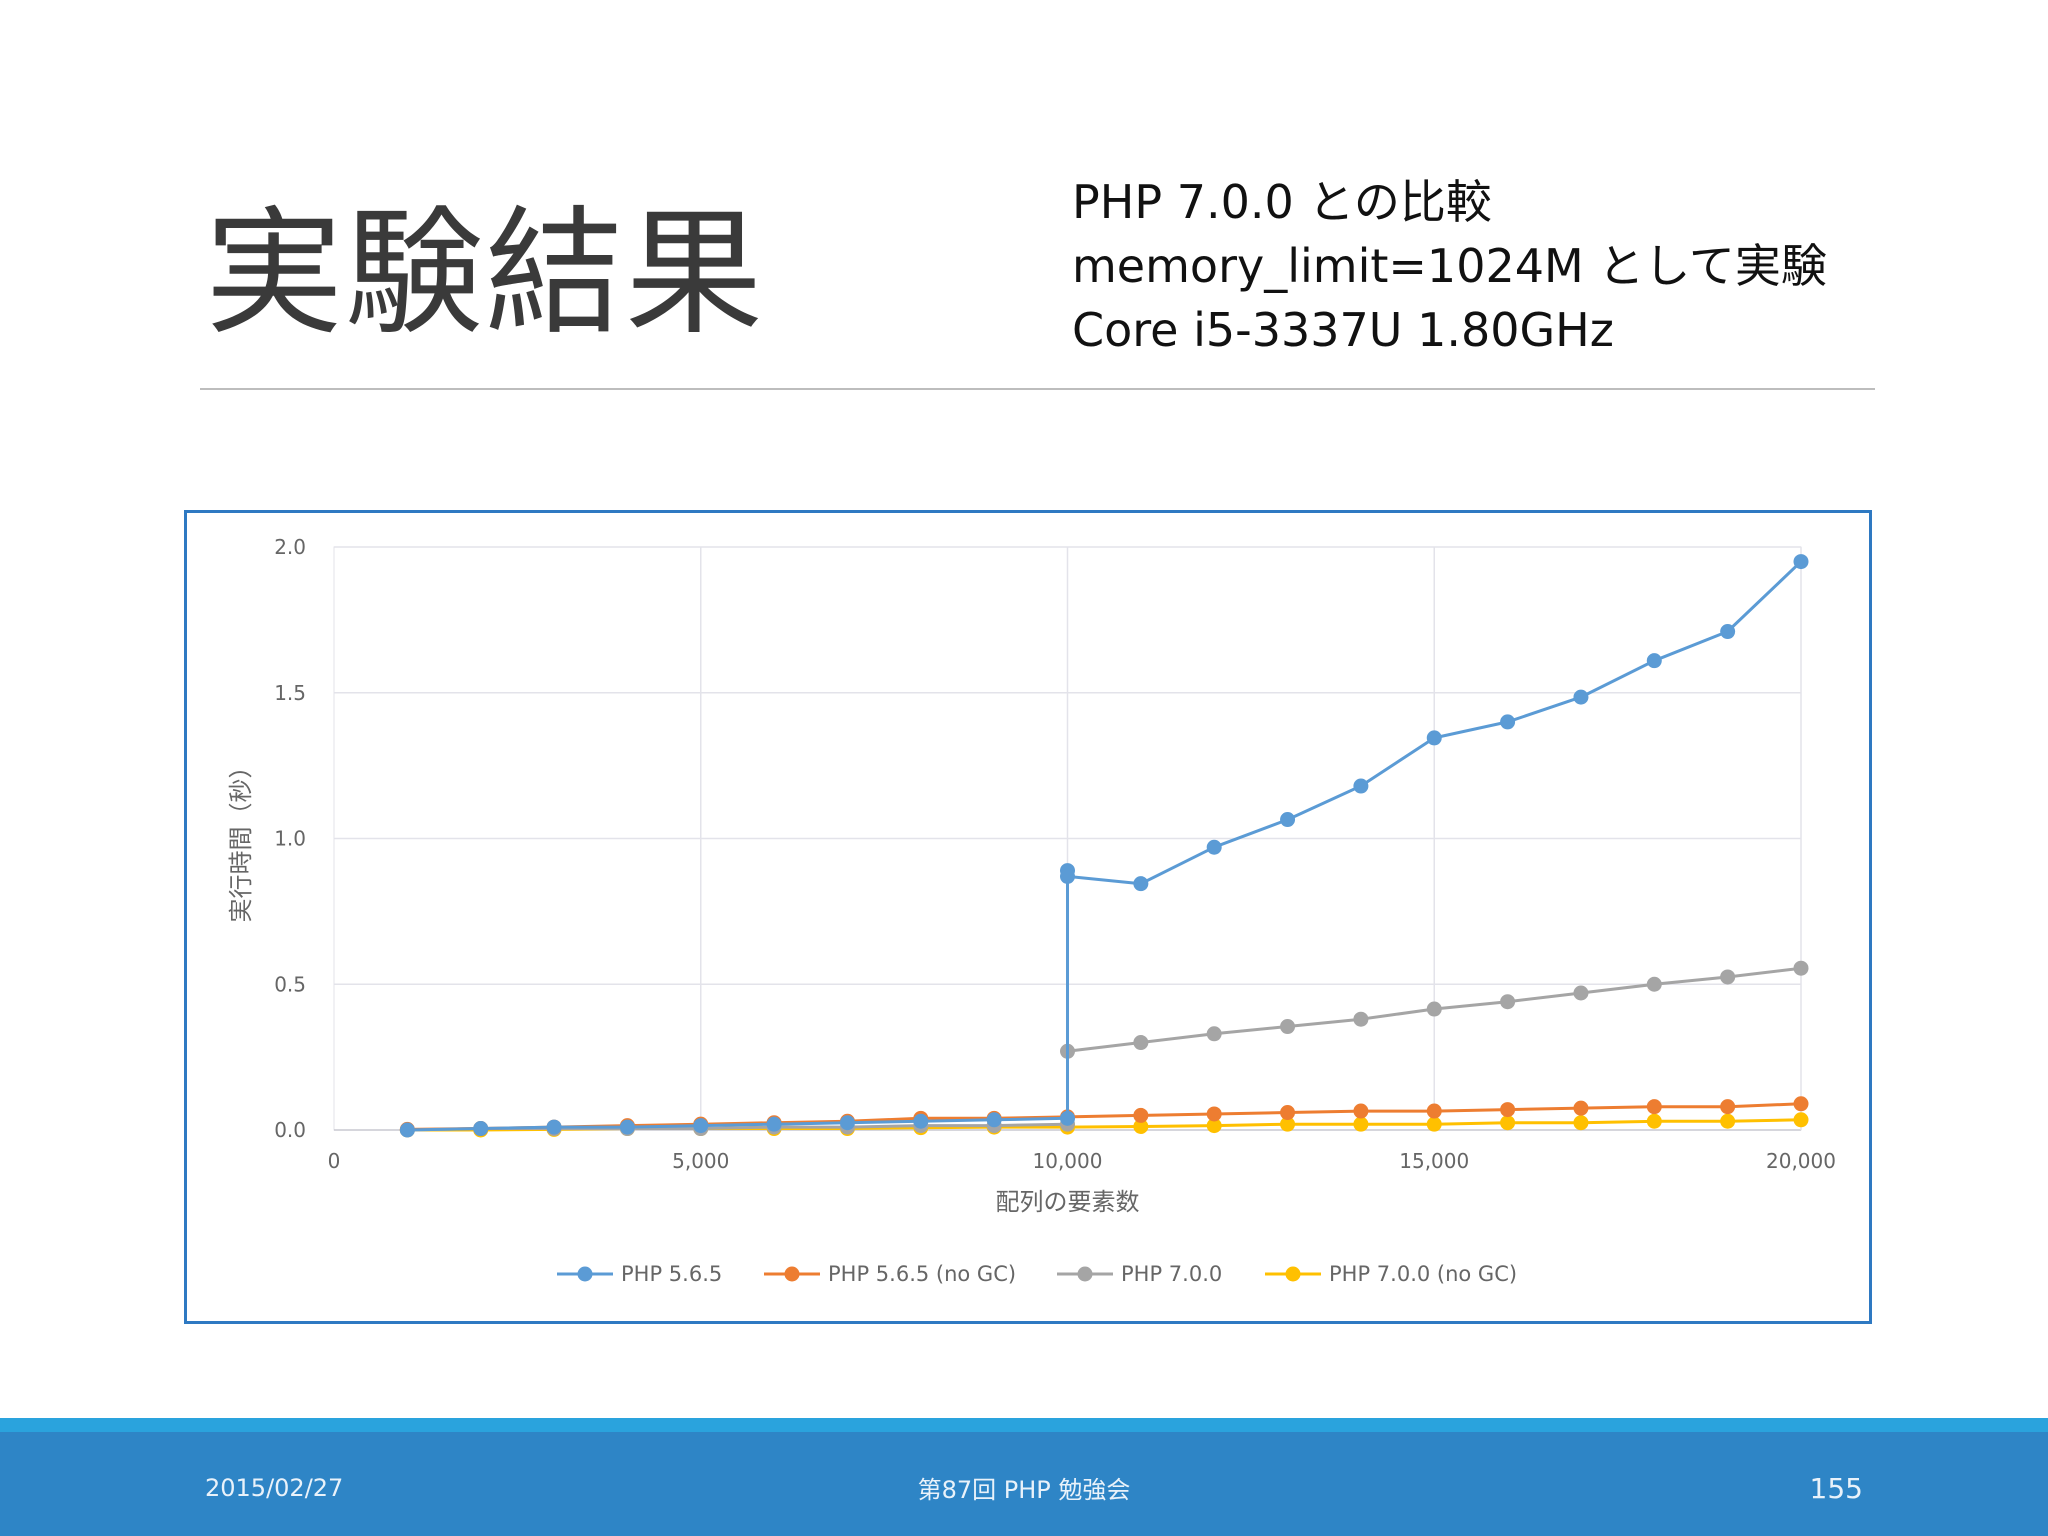  What do you see at coordinates (1434, 1161) in the screenshot?
I see `x-tick-label: 15,000` at bounding box center [1434, 1161].